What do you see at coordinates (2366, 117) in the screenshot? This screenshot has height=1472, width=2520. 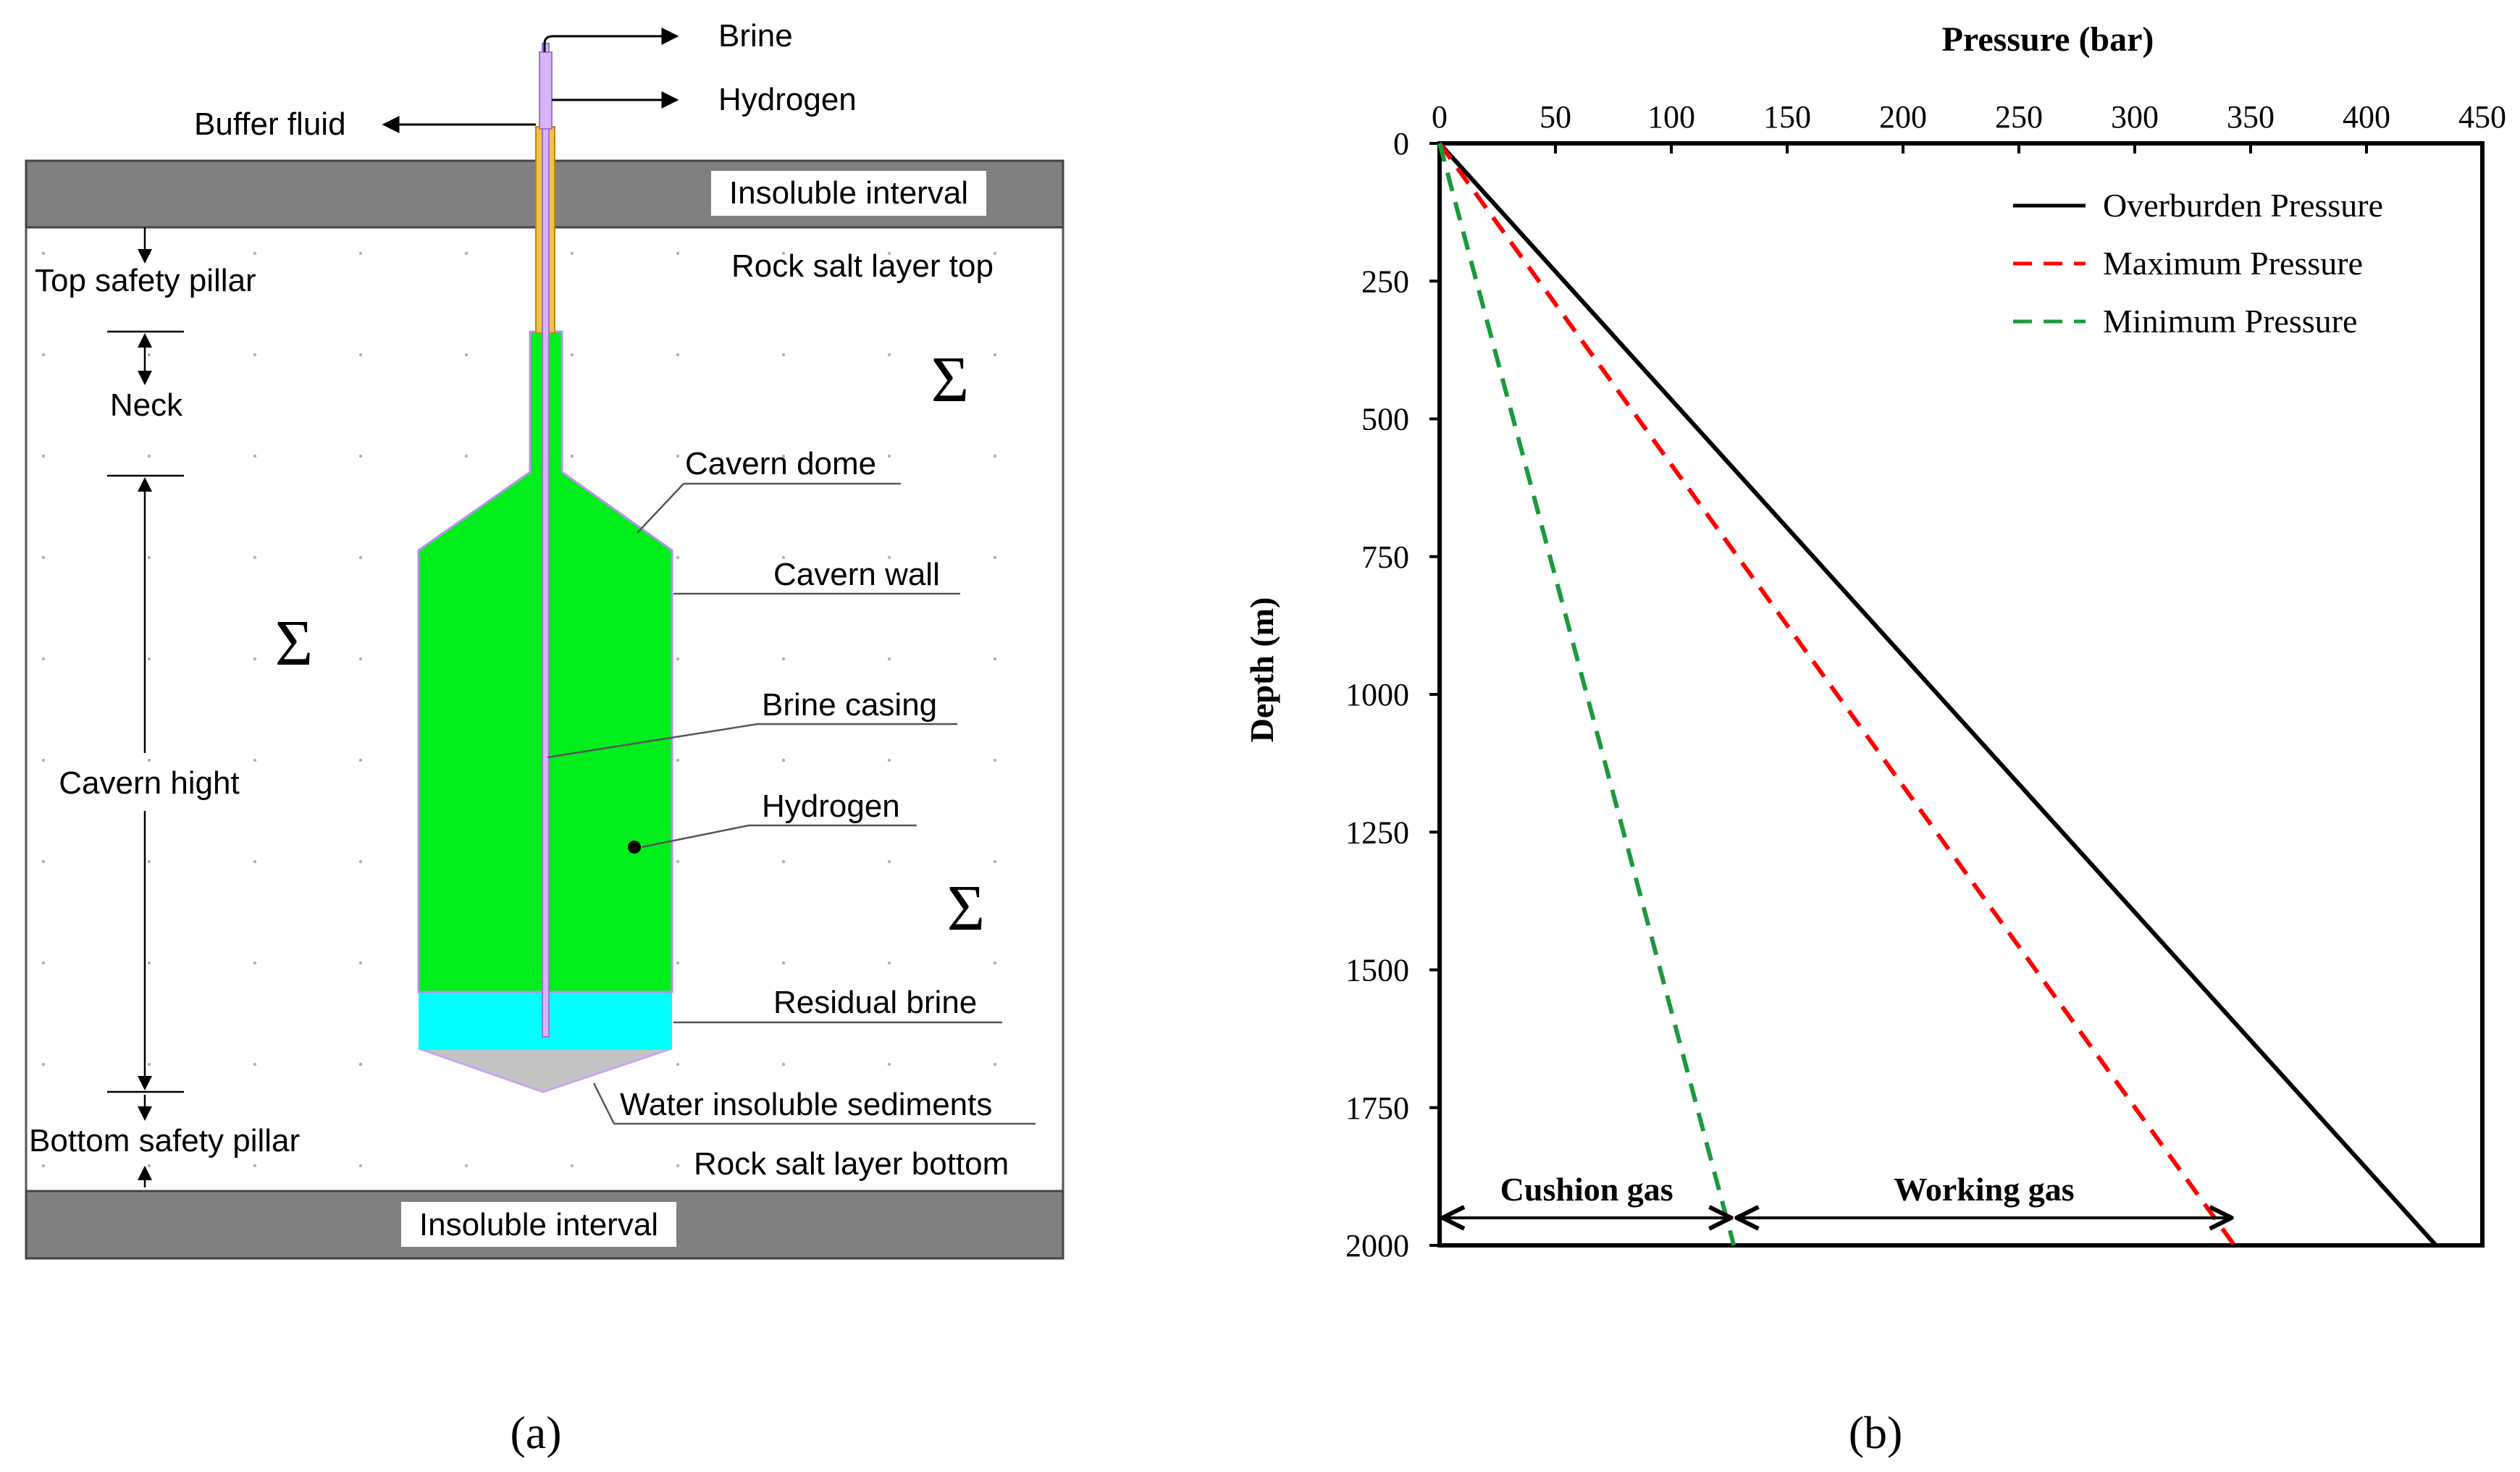 I see `x-tick-label: 400` at bounding box center [2366, 117].